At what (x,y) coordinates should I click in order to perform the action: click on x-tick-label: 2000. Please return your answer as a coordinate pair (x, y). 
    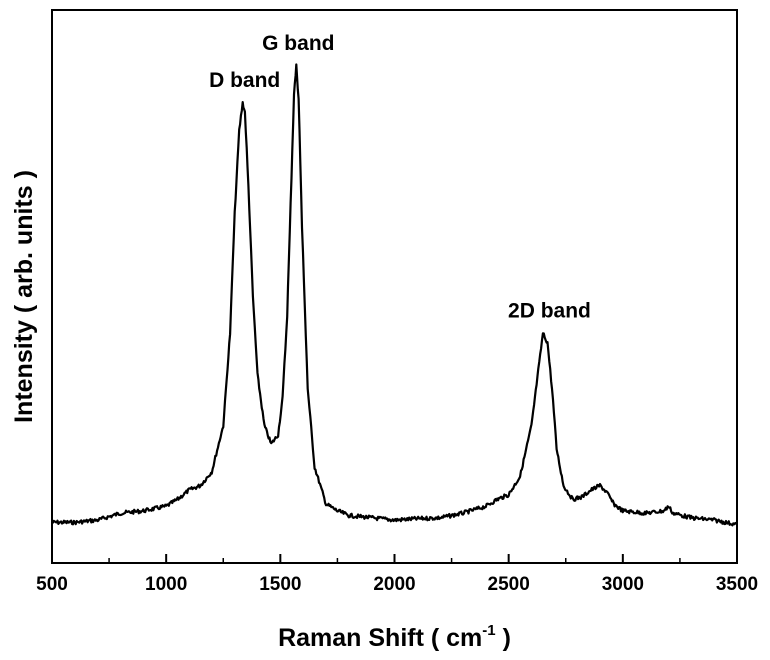
    Looking at the image, I should click on (394, 584).